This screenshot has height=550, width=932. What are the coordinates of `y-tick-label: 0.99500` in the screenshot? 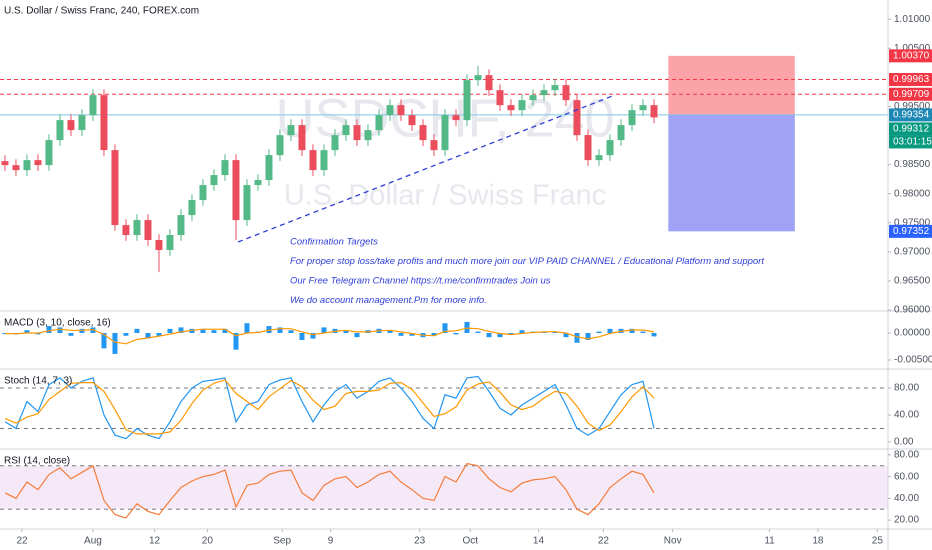 It's located at (912, 106).